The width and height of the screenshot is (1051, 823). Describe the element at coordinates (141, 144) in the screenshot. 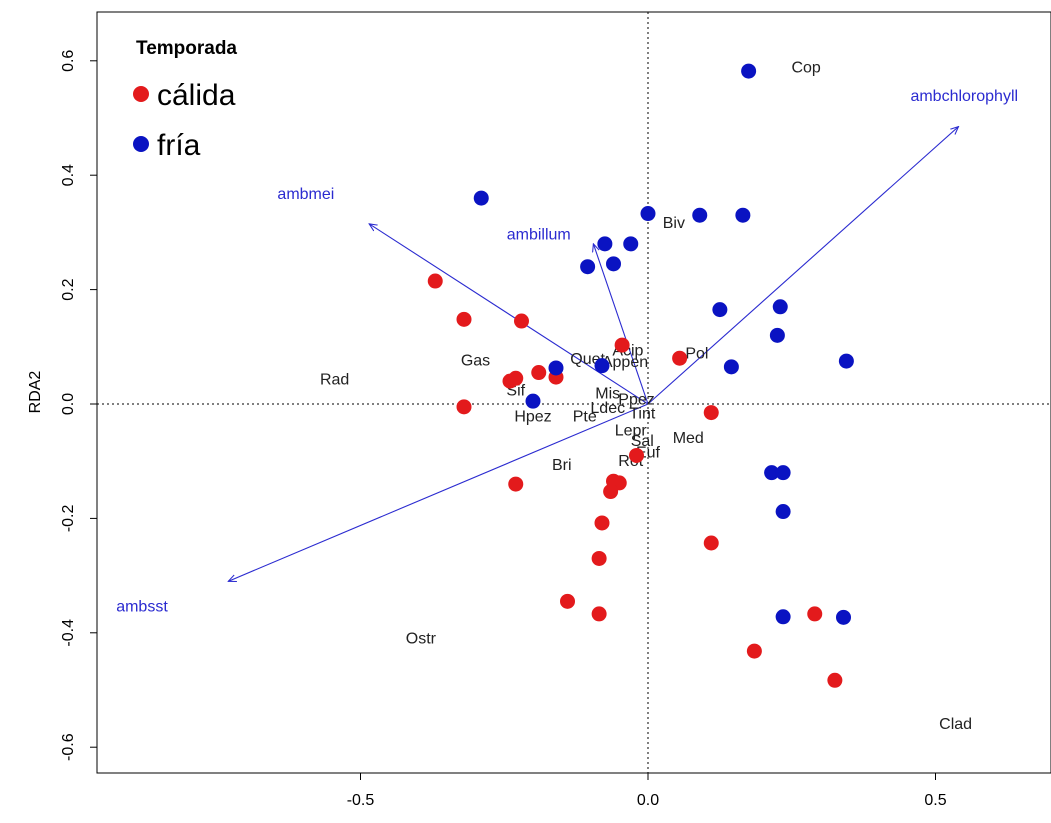

I see `legend-marker-fría` at that location.